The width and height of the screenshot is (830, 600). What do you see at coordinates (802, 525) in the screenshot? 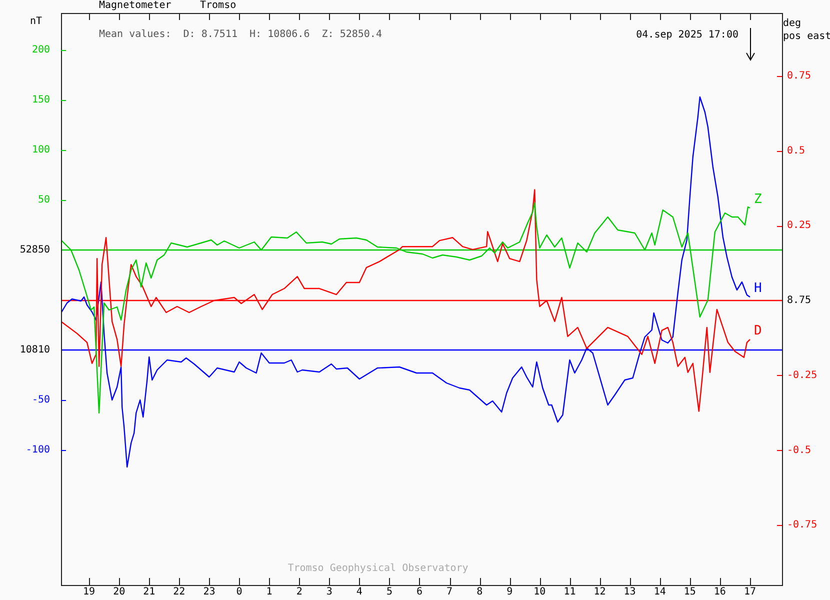
I see `y3-tick-label: -0.75` at bounding box center [802, 525].